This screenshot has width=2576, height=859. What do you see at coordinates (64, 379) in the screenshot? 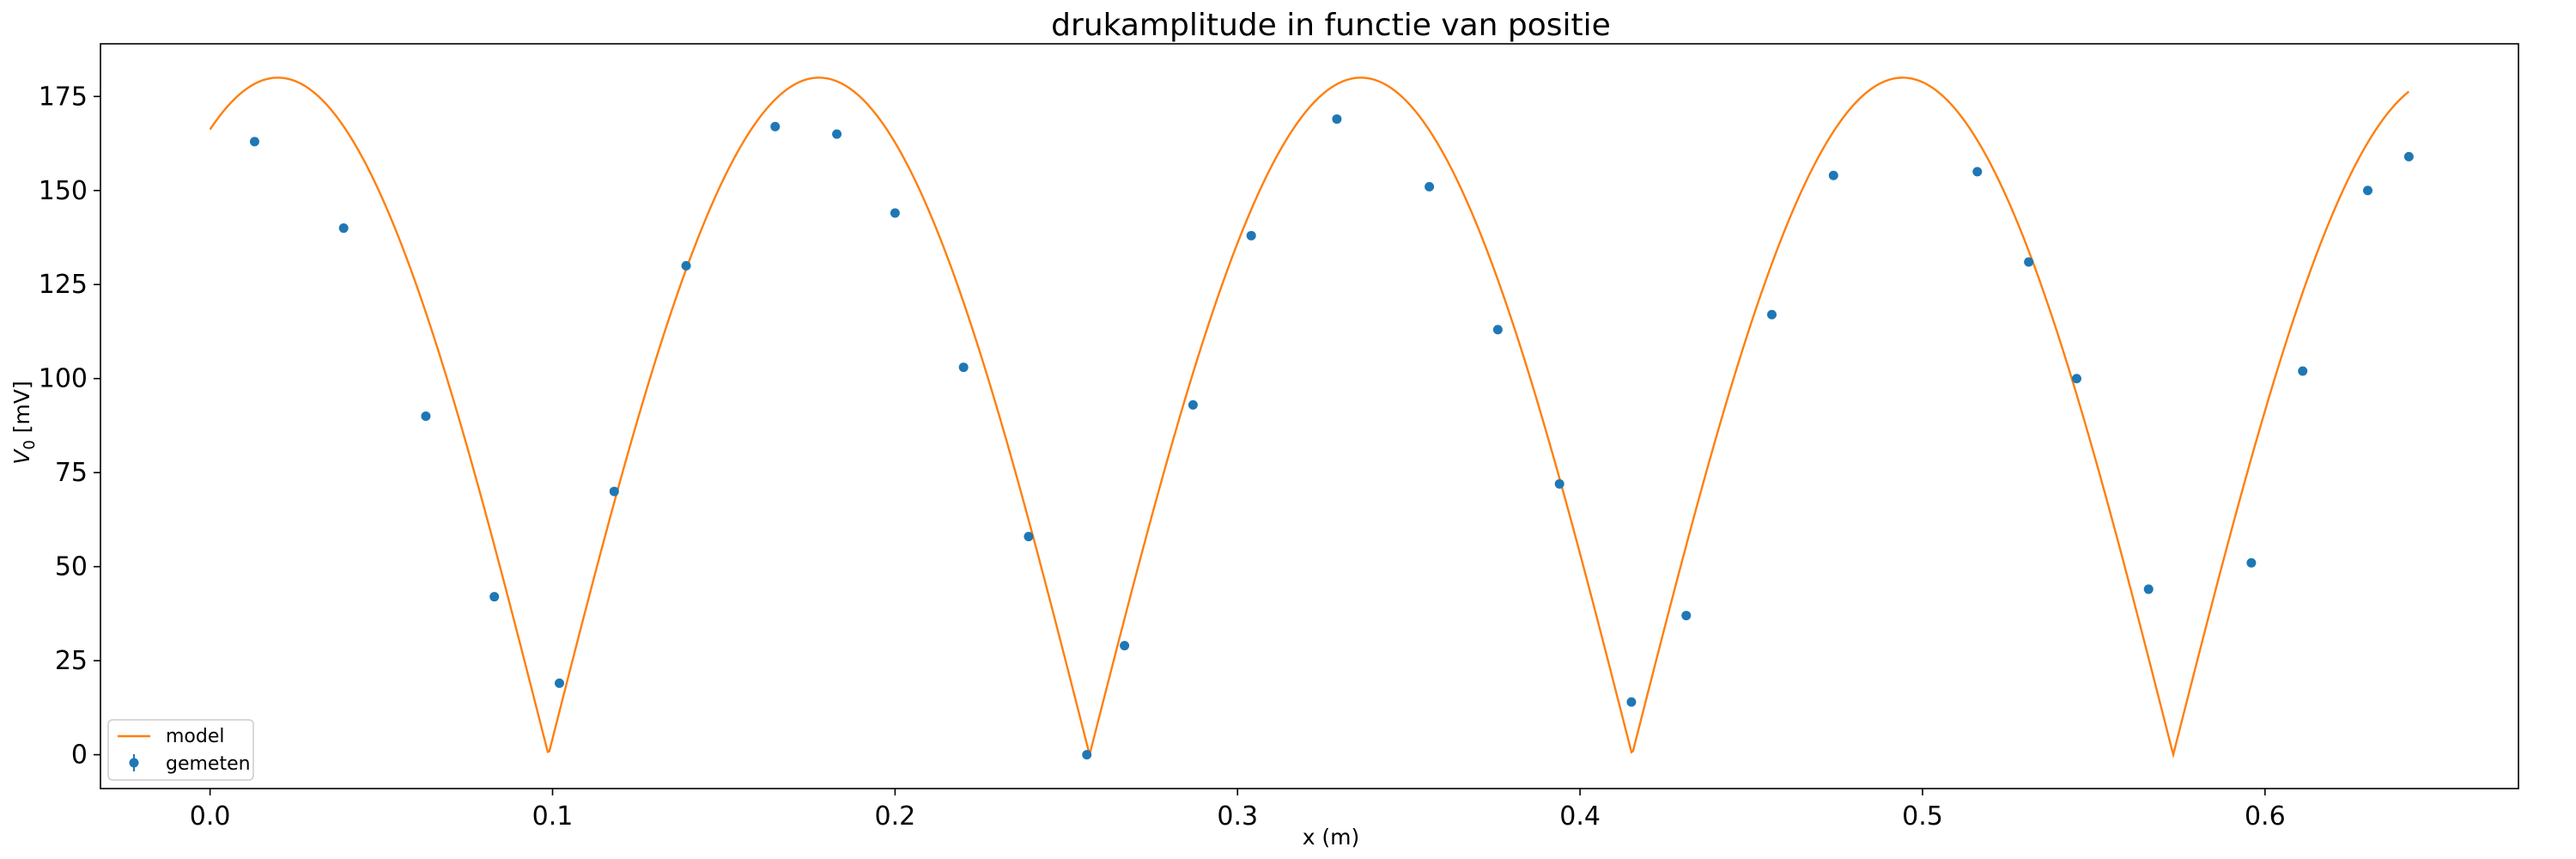
I see `y-tick-label: 100` at bounding box center [64, 379].